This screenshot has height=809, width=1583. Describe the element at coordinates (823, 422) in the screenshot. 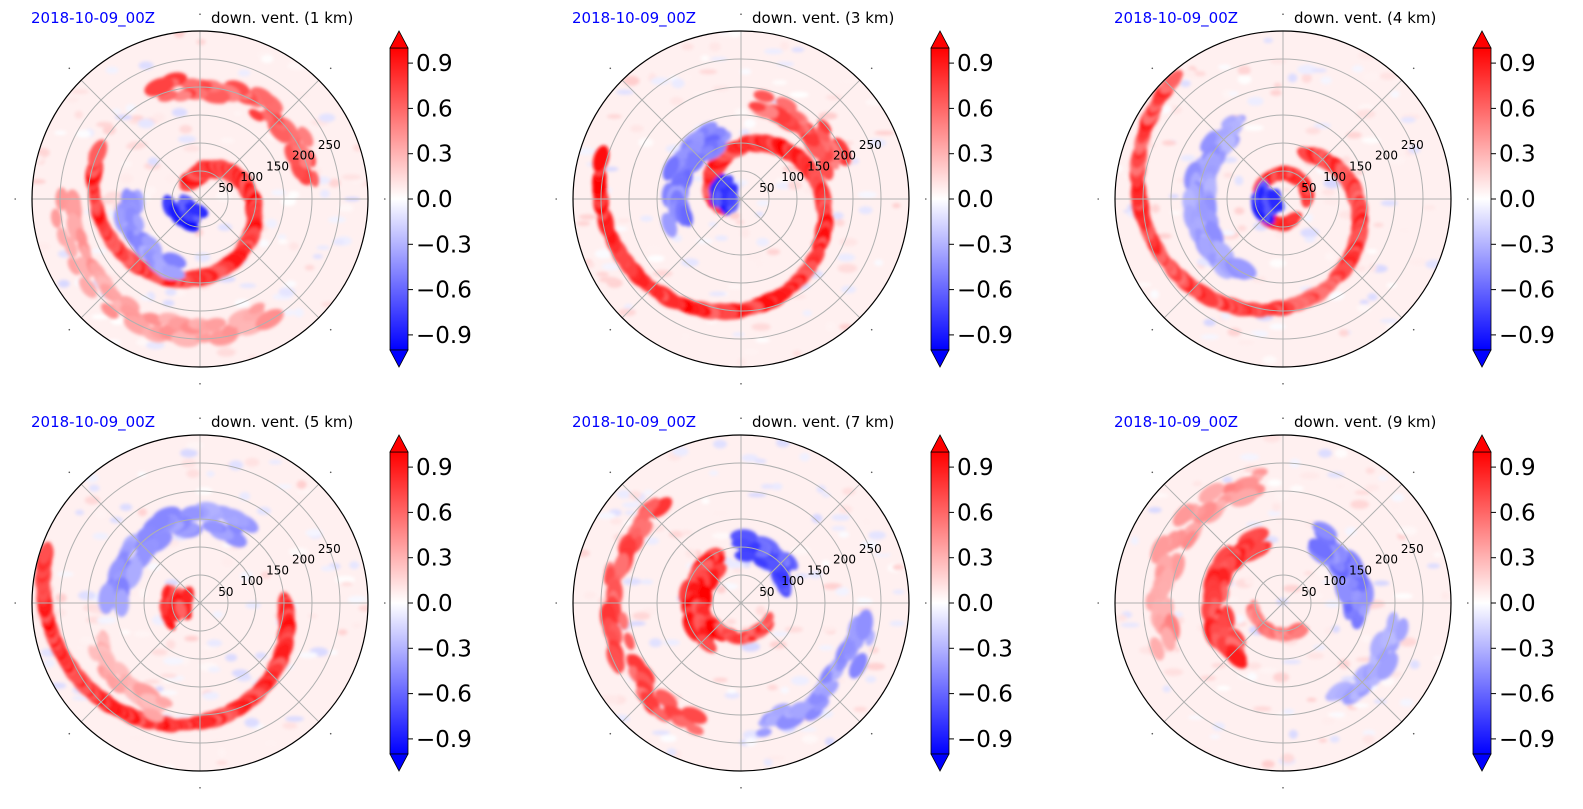

I see `panel-title: down. vent. (7 km)` at that location.